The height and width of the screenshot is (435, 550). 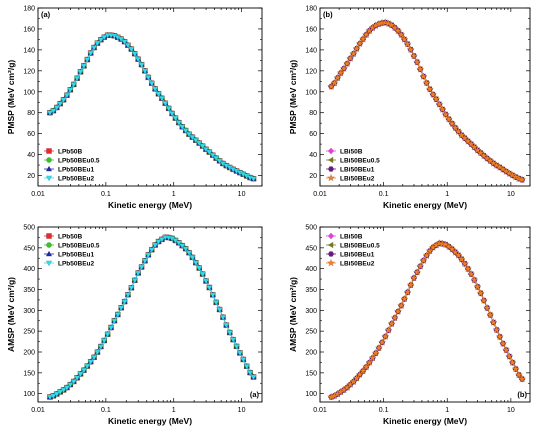 What do you see at coordinates (328, 14) in the screenshot?
I see `panel-label: (b)` at bounding box center [328, 14].